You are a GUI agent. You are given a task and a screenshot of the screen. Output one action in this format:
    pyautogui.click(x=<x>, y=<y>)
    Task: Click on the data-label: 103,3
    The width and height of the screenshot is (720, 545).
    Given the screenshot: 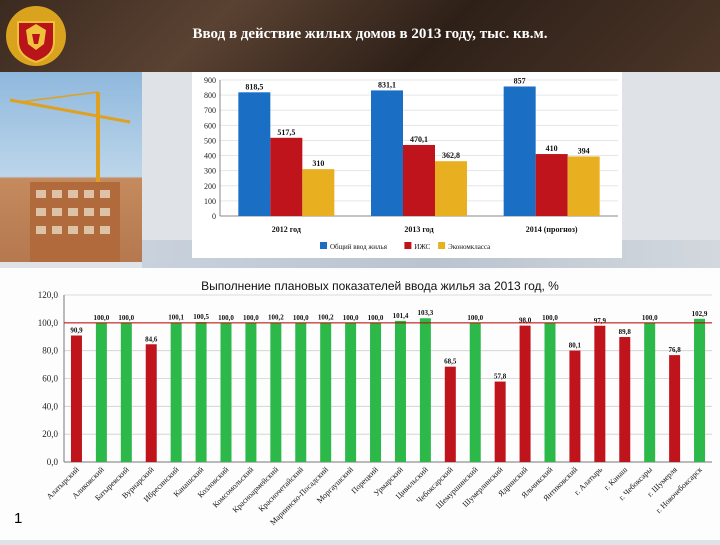 What is the action you would take?
    pyautogui.click(x=426, y=313)
    